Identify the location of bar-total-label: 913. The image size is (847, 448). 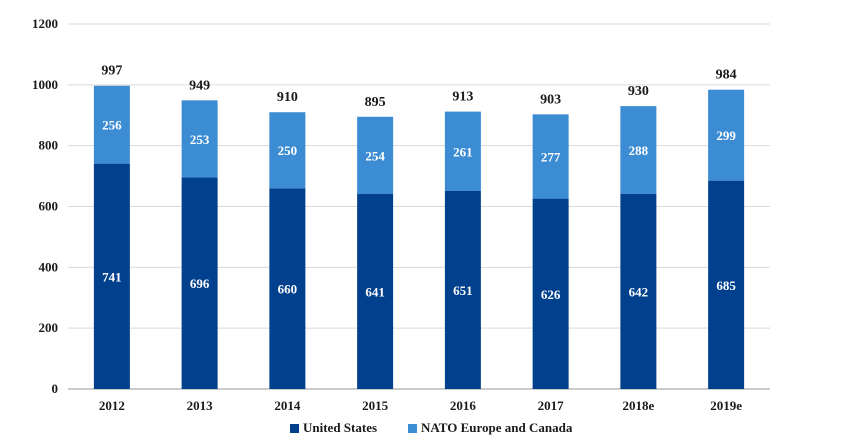
(462, 96).